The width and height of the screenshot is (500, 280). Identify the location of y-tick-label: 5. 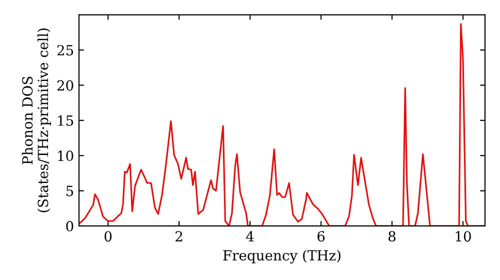
(70, 191).